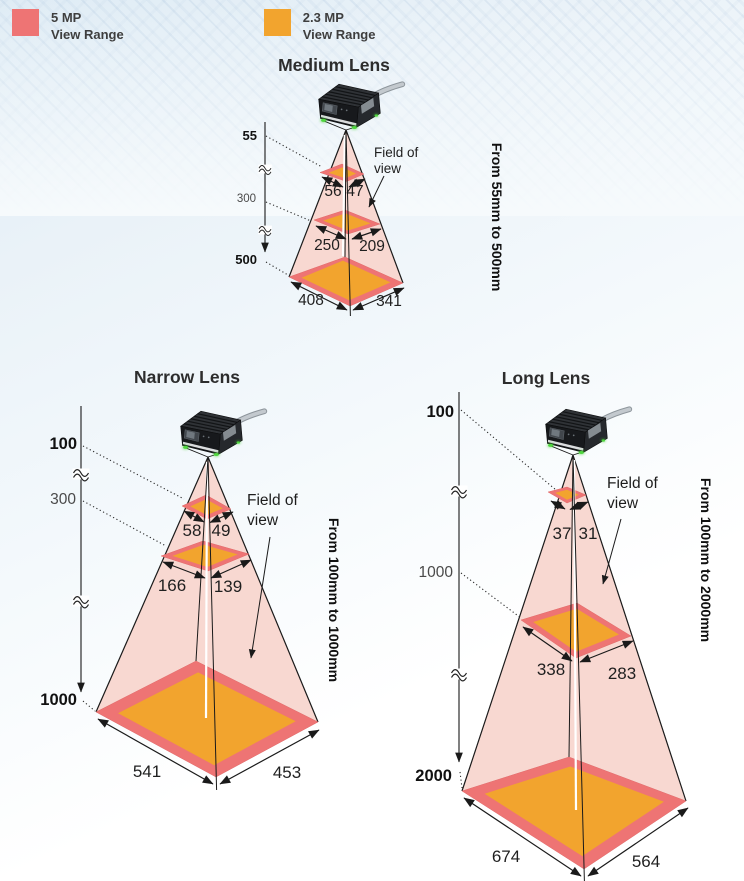  What do you see at coordinates (206, 623) in the screenshot?
I see `optical-axis-lines-narrow` at bounding box center [206, 623].